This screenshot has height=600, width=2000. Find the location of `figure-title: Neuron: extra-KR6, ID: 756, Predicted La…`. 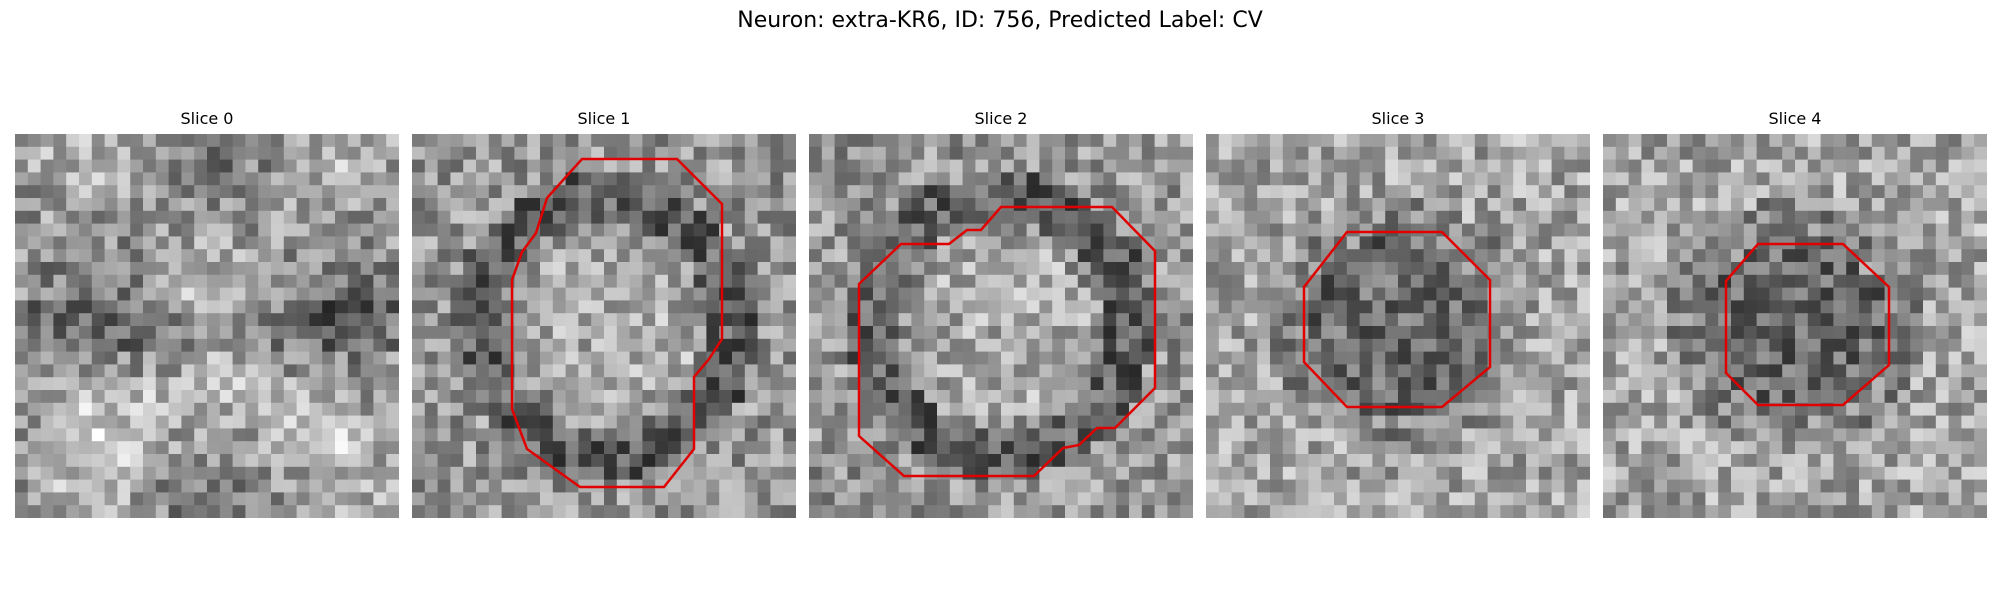

figure-title: Neuron: extra-KR6, ID: 756, Predicted La… is located at coordinates (1000, 20).